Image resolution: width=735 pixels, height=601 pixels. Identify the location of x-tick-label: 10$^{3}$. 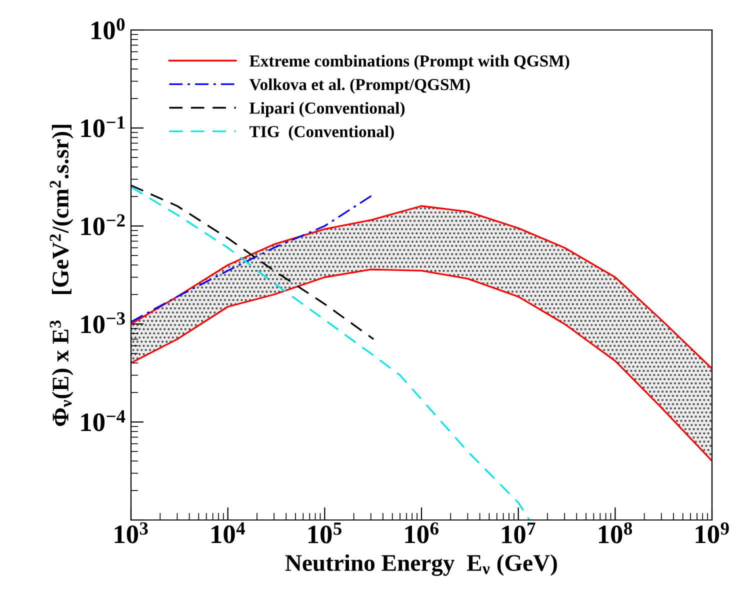
(131, 533).